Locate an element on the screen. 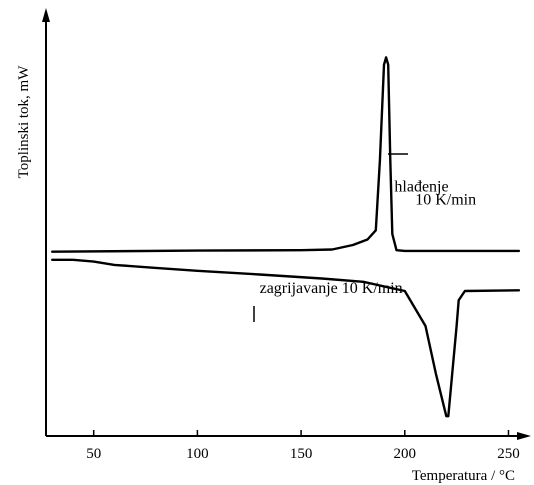  x-axis-arrow is located at coordinates (524, 436).